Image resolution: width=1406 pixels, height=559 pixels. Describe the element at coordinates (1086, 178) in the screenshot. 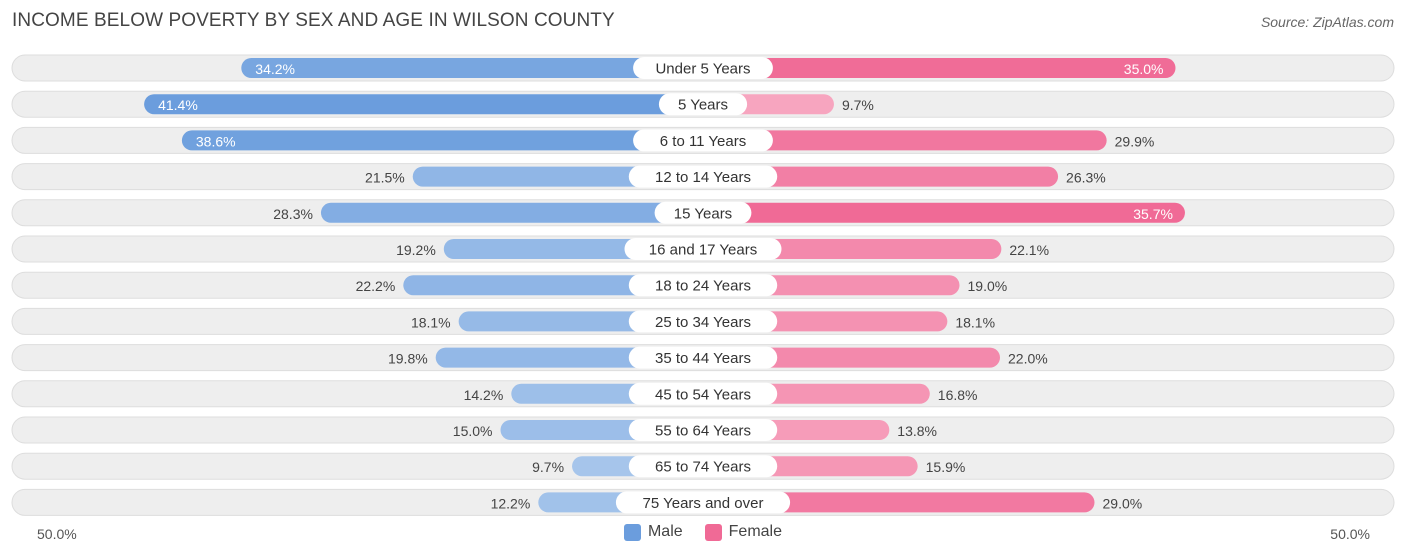

I see `female-value-label-12-to-14-years: 26.3%` at that location.